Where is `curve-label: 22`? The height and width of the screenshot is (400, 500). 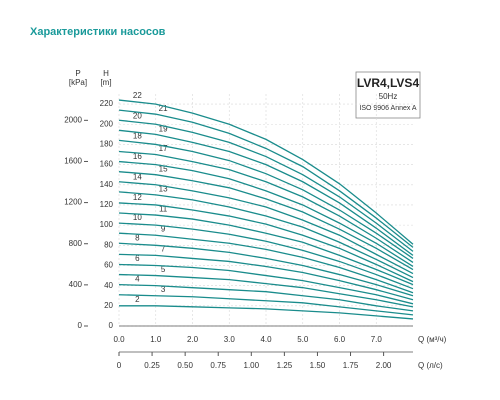 curve-label: 22 is located at coordinates (137, 95).